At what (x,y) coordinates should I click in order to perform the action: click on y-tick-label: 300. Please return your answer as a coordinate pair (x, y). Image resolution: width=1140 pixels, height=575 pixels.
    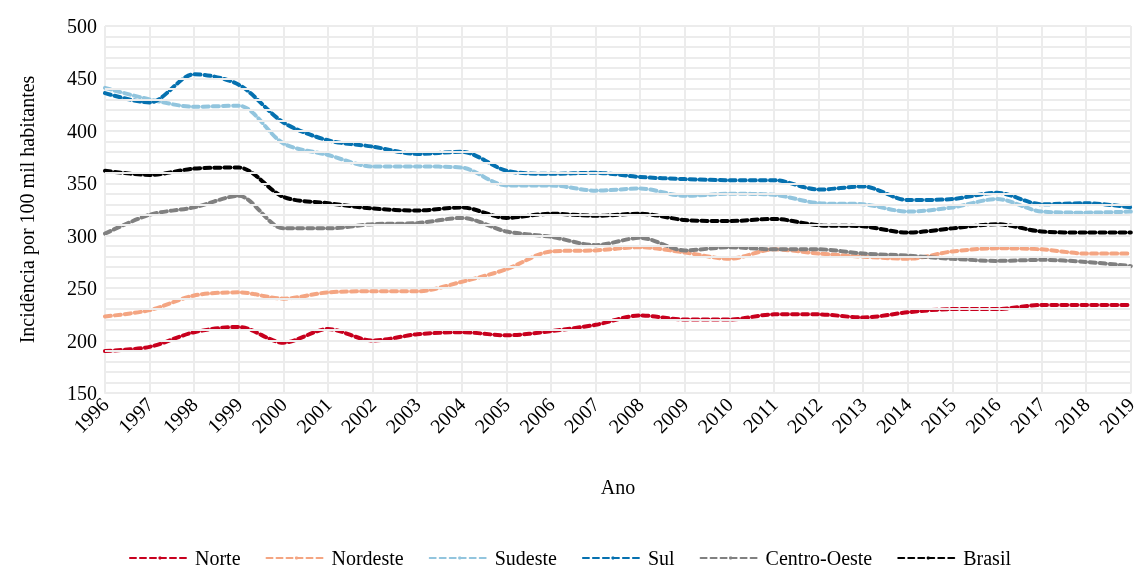
    Looking at the image, I should click on (82, 235).